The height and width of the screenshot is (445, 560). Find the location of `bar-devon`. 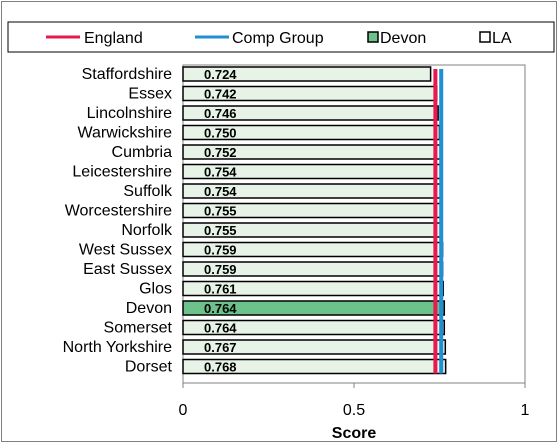

bar-devon is located at coordinates (314, 308).